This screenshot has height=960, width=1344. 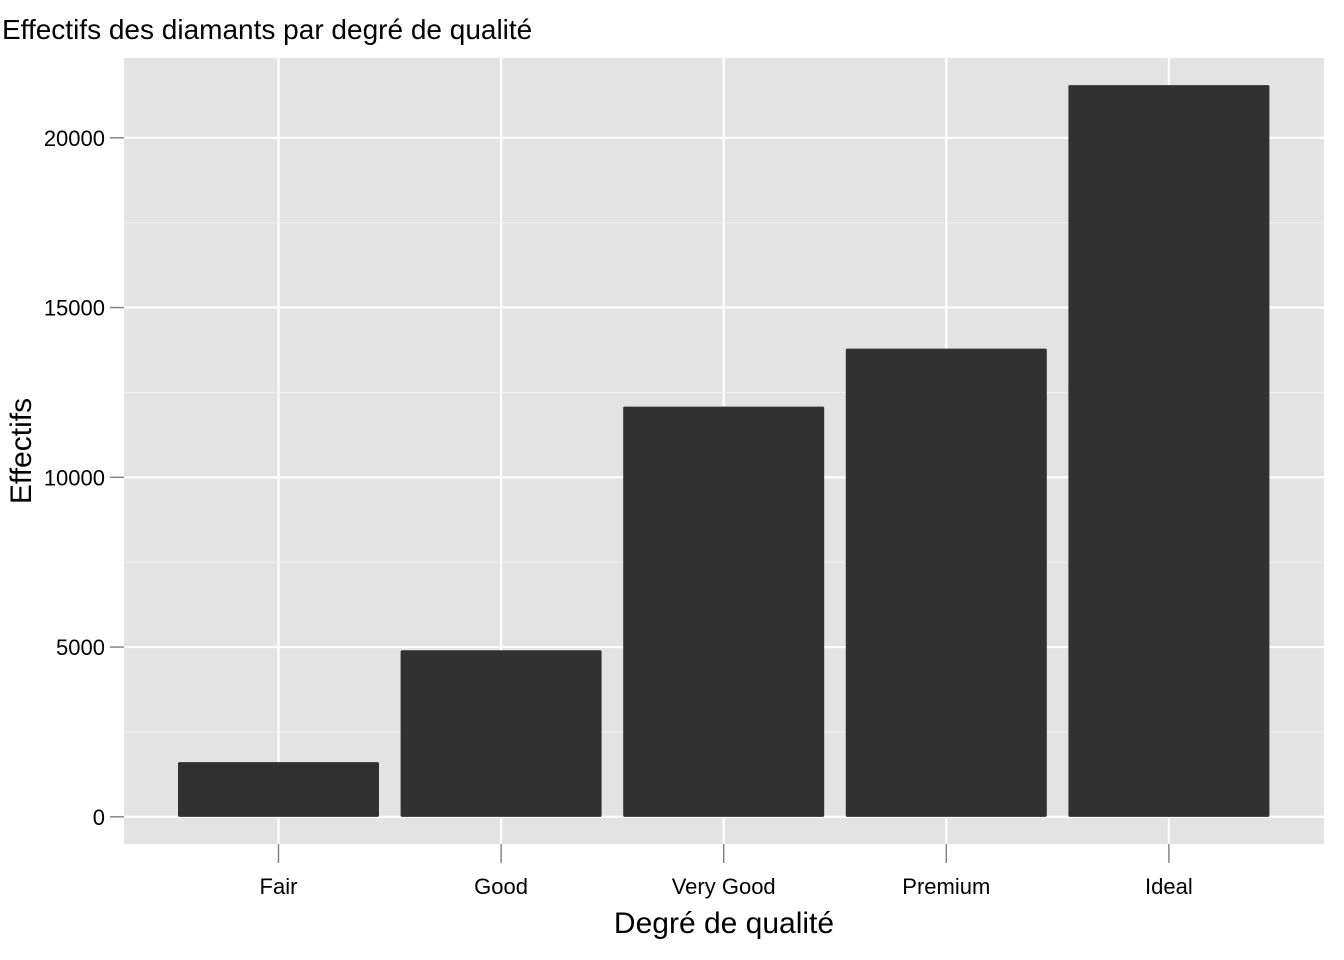 I want to click on y-tick-label: 20000, so click(x=74, y=138).